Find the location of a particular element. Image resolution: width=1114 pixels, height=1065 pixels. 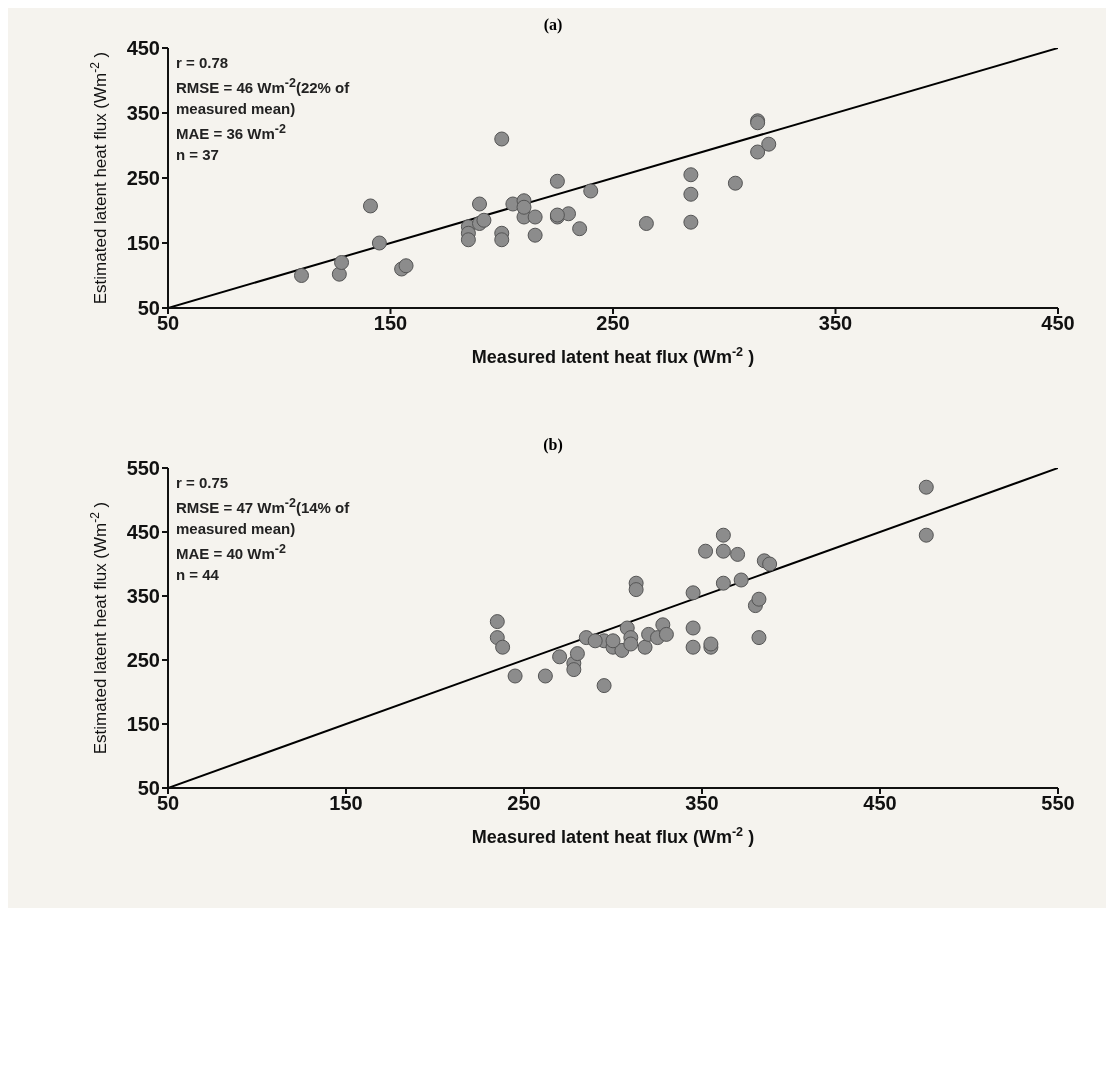

annotation: RMSE = 47 Wm$^{-2}$(14% of measured mean) is located at coordinates (263, 516).